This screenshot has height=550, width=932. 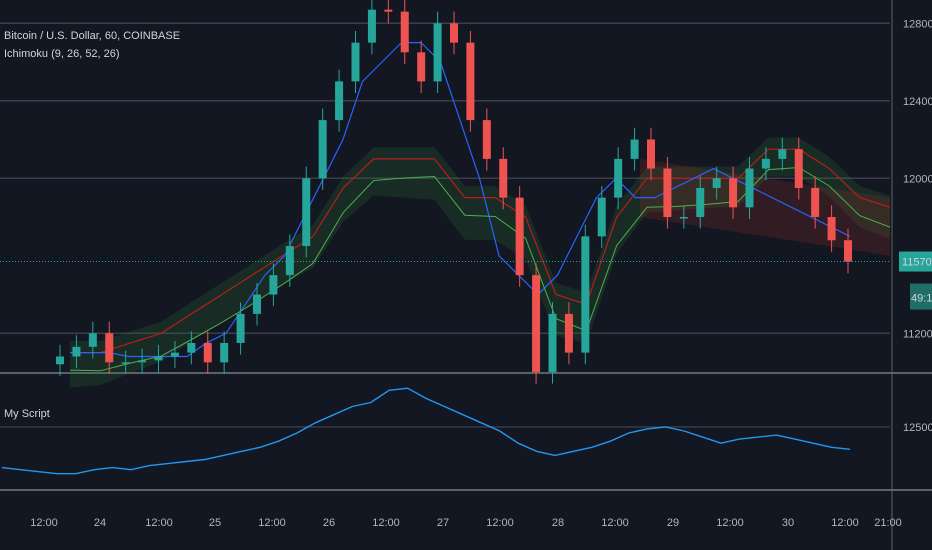 I want to click on price-tag-bg, so click(x=915, y=261).